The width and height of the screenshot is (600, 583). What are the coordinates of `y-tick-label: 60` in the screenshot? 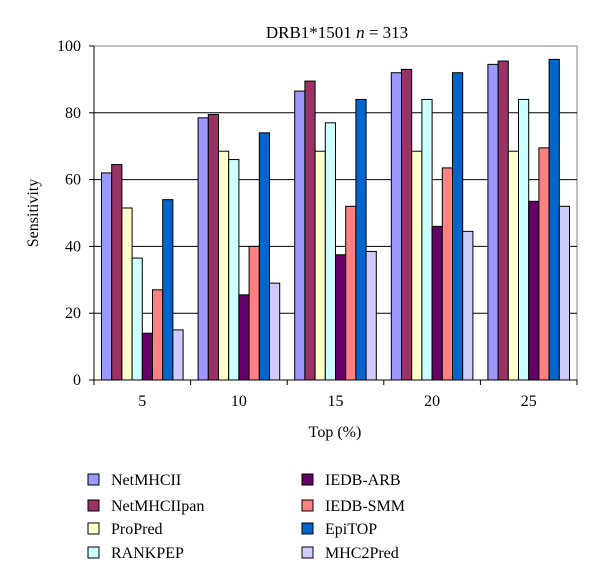 It's located at (73, 180).